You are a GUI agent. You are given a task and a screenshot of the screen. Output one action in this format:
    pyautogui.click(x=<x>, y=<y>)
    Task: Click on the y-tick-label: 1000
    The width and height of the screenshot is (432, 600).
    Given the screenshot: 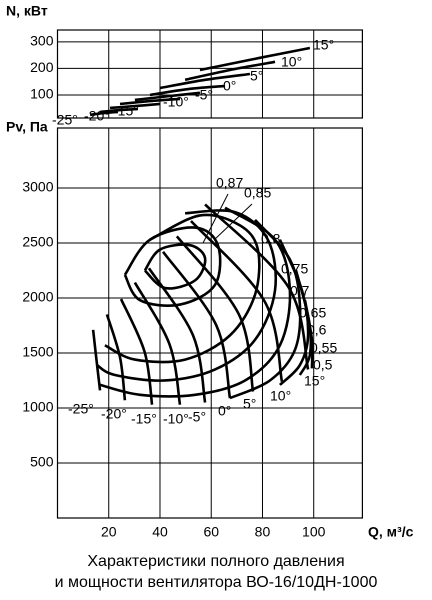 What is the action you would take?
    pyautogui.click(x=37, y=407)
    